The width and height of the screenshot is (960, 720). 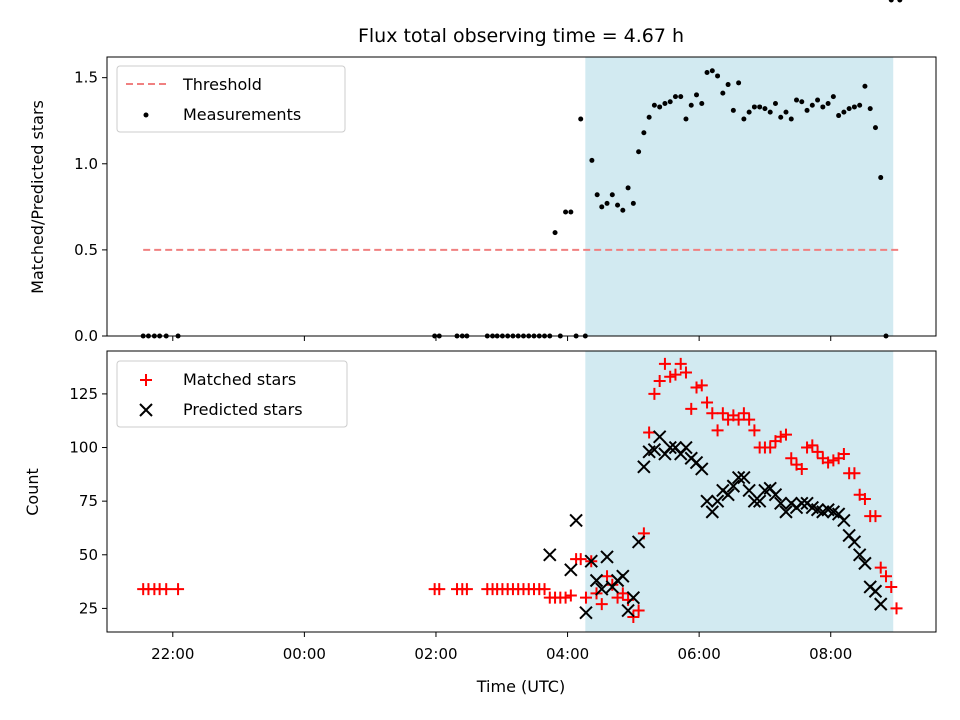 I want to click on ratio-legend-box, so click(x=231, y=99).